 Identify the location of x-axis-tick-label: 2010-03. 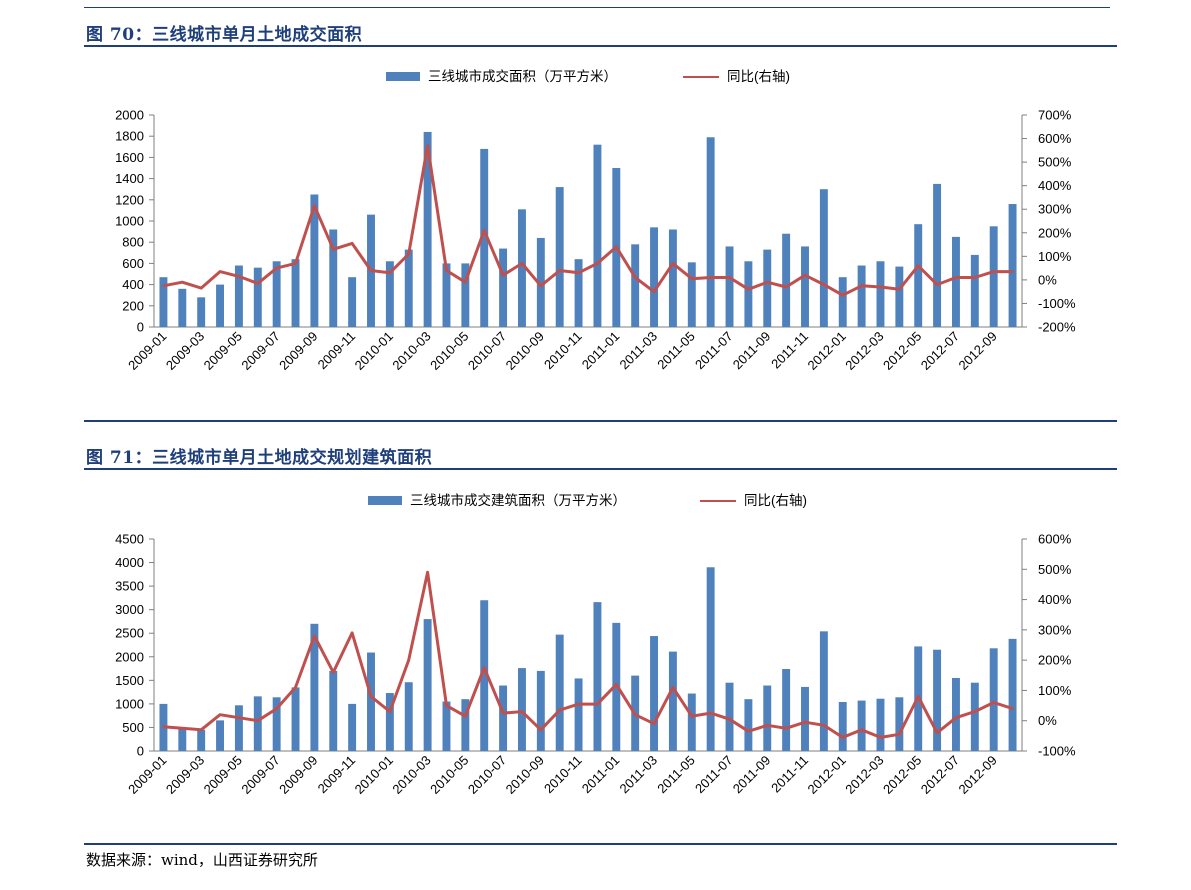
(411, 351).